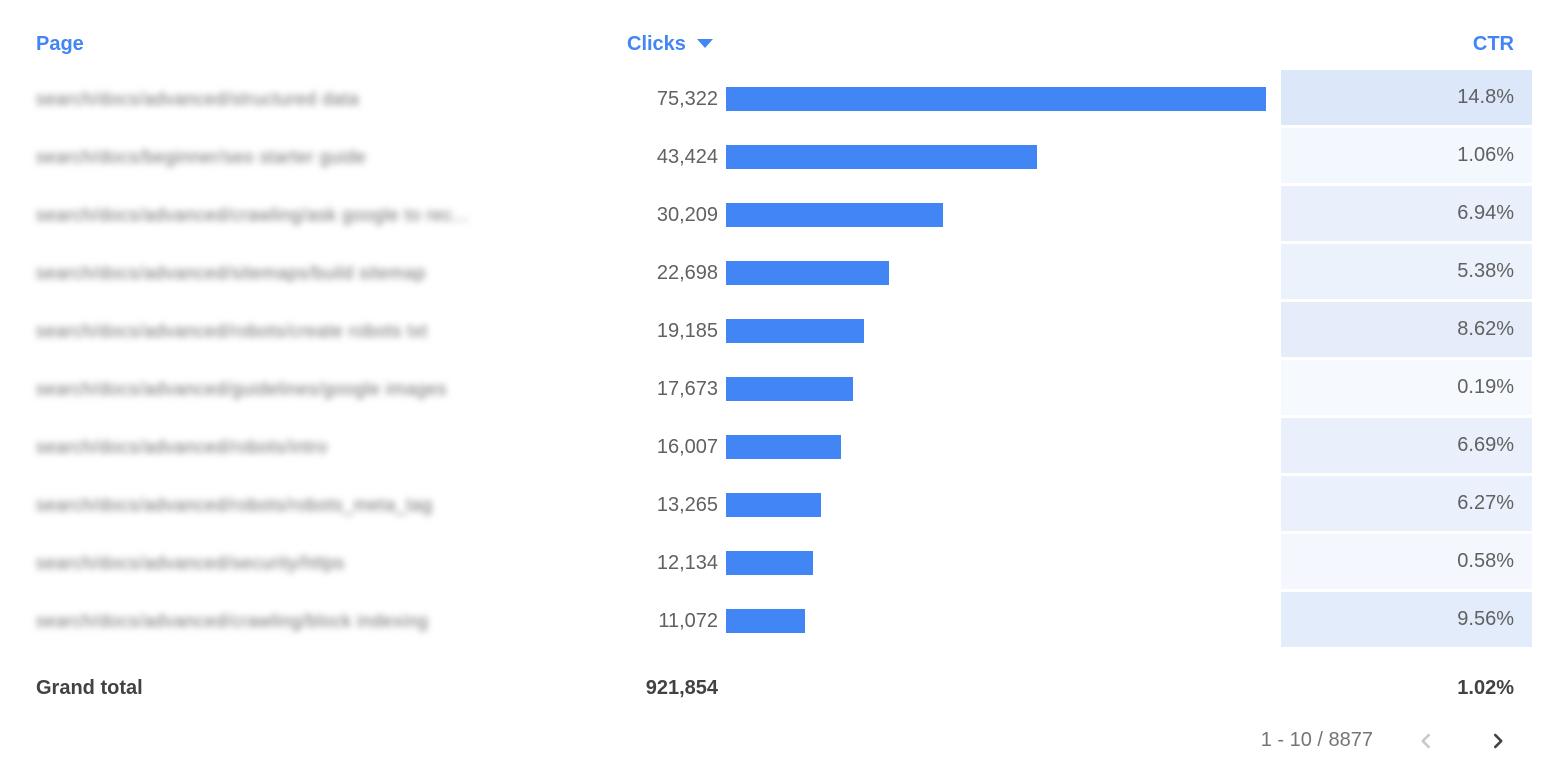  I want to click on grand-total-ctr: 1.02%, so click(1485, 688).